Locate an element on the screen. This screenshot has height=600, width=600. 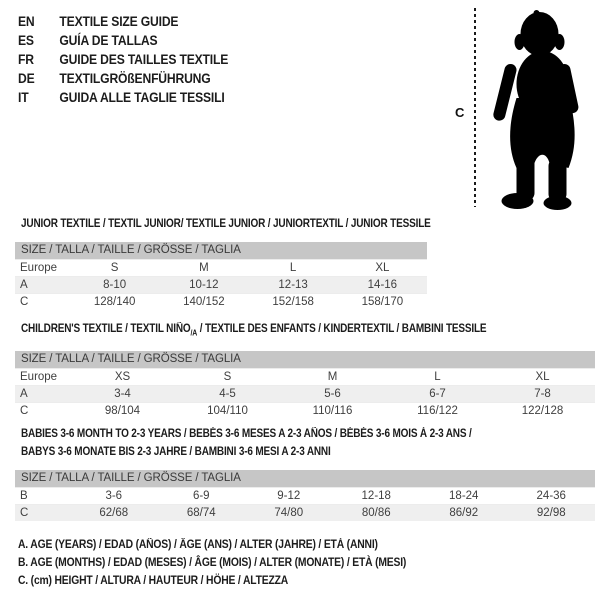
size-value: XS is located at coordinates (122, 377).